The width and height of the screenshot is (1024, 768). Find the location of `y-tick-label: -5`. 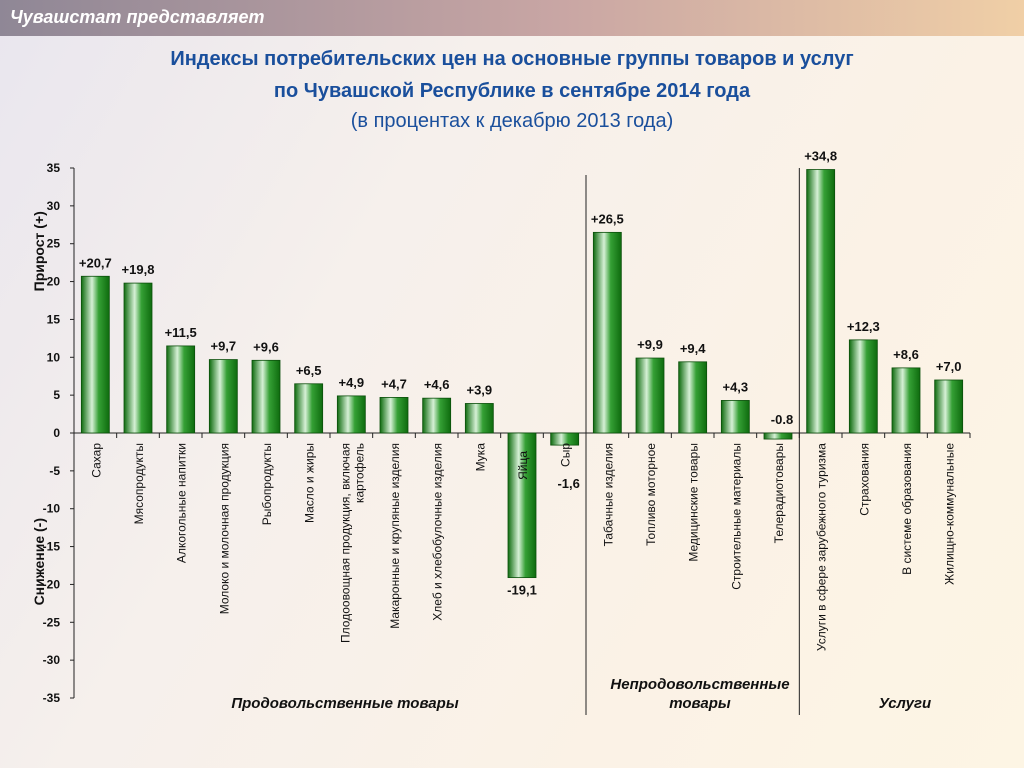

y-tick-label: -5 is located at coordinates (54, 471).